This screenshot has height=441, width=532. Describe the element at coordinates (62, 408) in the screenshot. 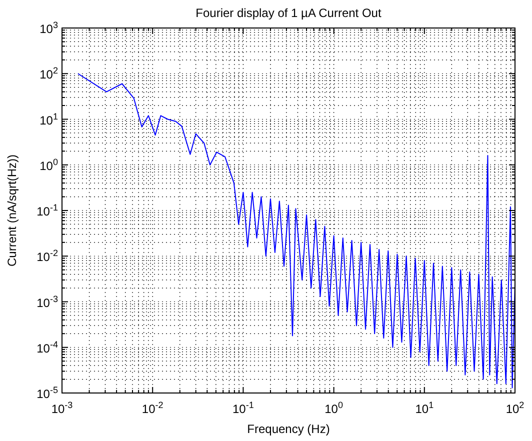

I see `x-tick-label: 10$^{-3}$` at that location.